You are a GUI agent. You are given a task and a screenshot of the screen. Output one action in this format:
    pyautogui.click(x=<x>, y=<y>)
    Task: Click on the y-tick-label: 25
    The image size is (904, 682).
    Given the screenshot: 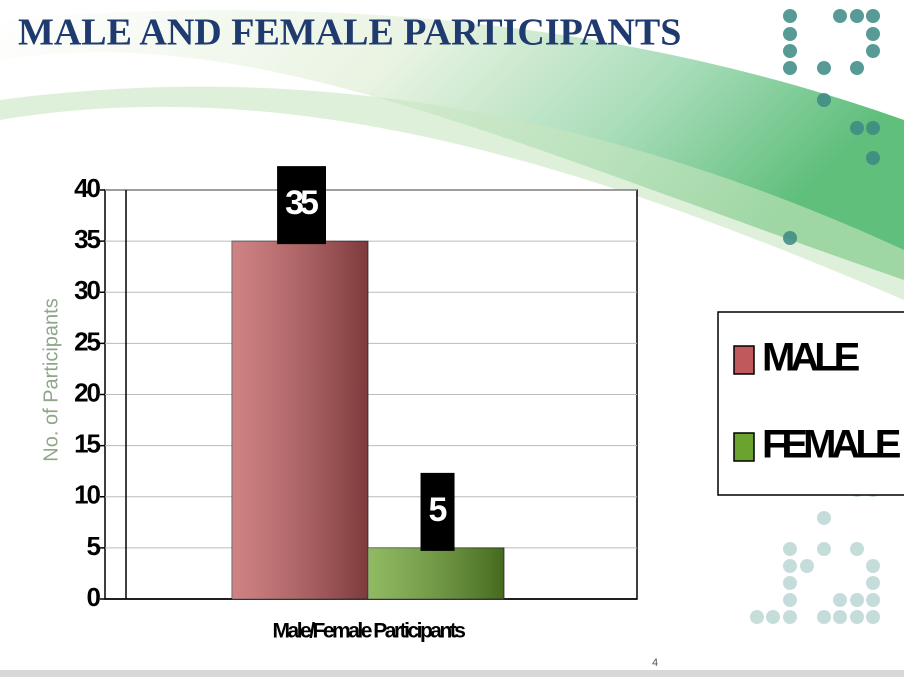 What is the action you would take?
    pyautogui.click(x=87, y=341)
    